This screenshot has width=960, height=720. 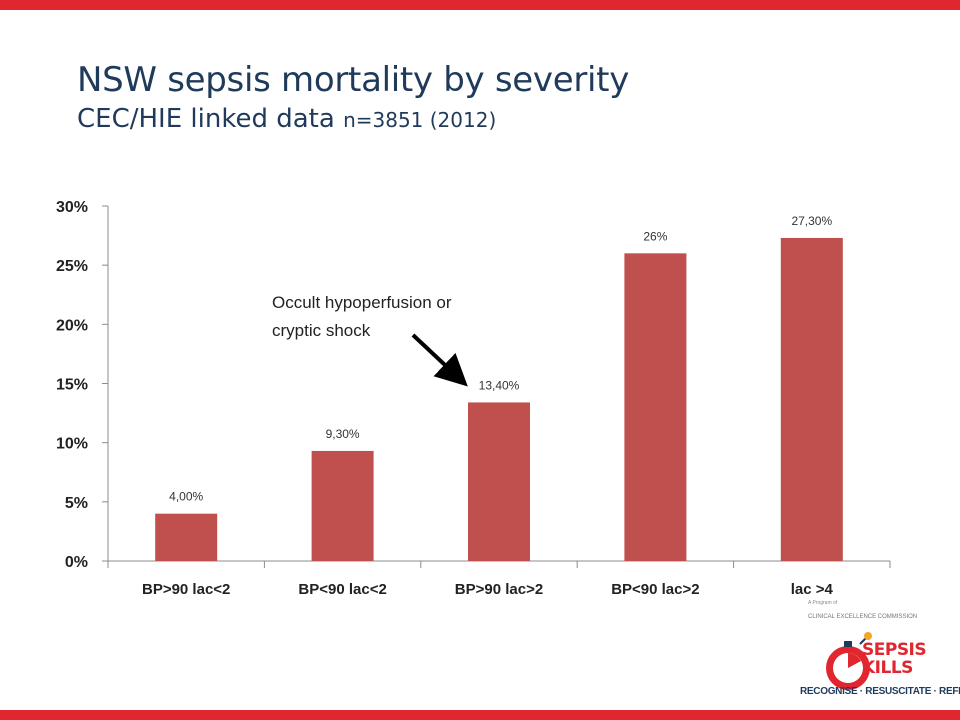 What do you see at coordinates (849, 661) in the screenshot?
I see `stopwatch-icon` at bounding box center [849, 661].